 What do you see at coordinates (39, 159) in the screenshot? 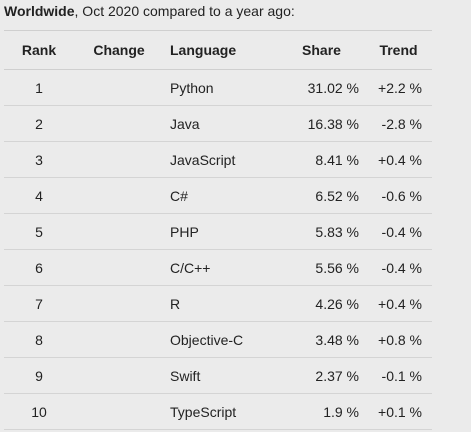
I see `cell-rank: 3` at bounding box center [39, 159].